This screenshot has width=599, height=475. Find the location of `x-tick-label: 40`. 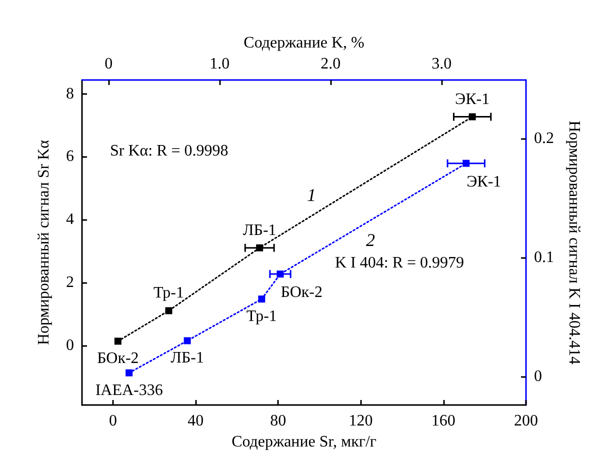

x-tick-label: 40 is located at coordinates (196, 421).